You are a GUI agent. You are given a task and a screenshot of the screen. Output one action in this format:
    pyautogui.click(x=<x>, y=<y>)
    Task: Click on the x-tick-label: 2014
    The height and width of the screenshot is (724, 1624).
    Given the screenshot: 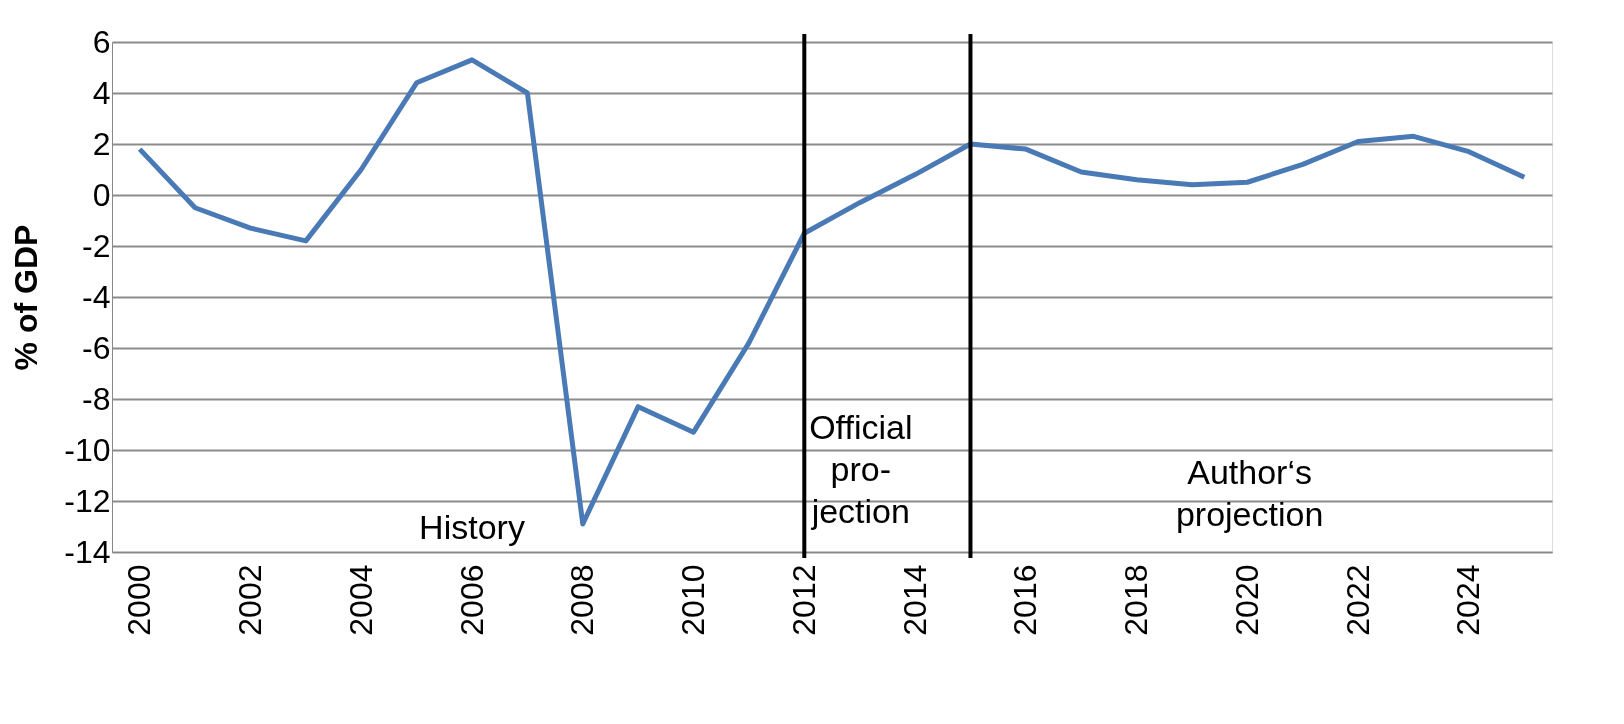 What is the action you would take?
    pyautogui.click(x=914, y=600)
    